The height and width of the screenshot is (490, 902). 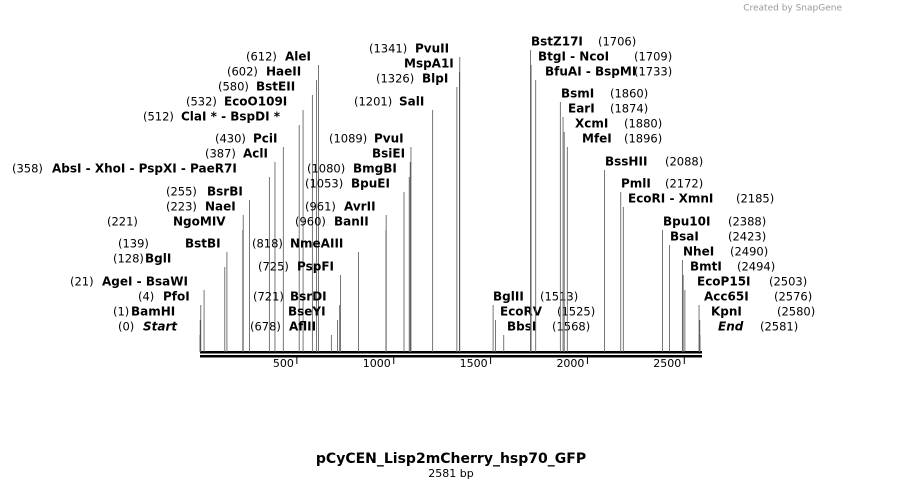 I want to click on enzyme-name: AleI, so click(x=298, y=57).